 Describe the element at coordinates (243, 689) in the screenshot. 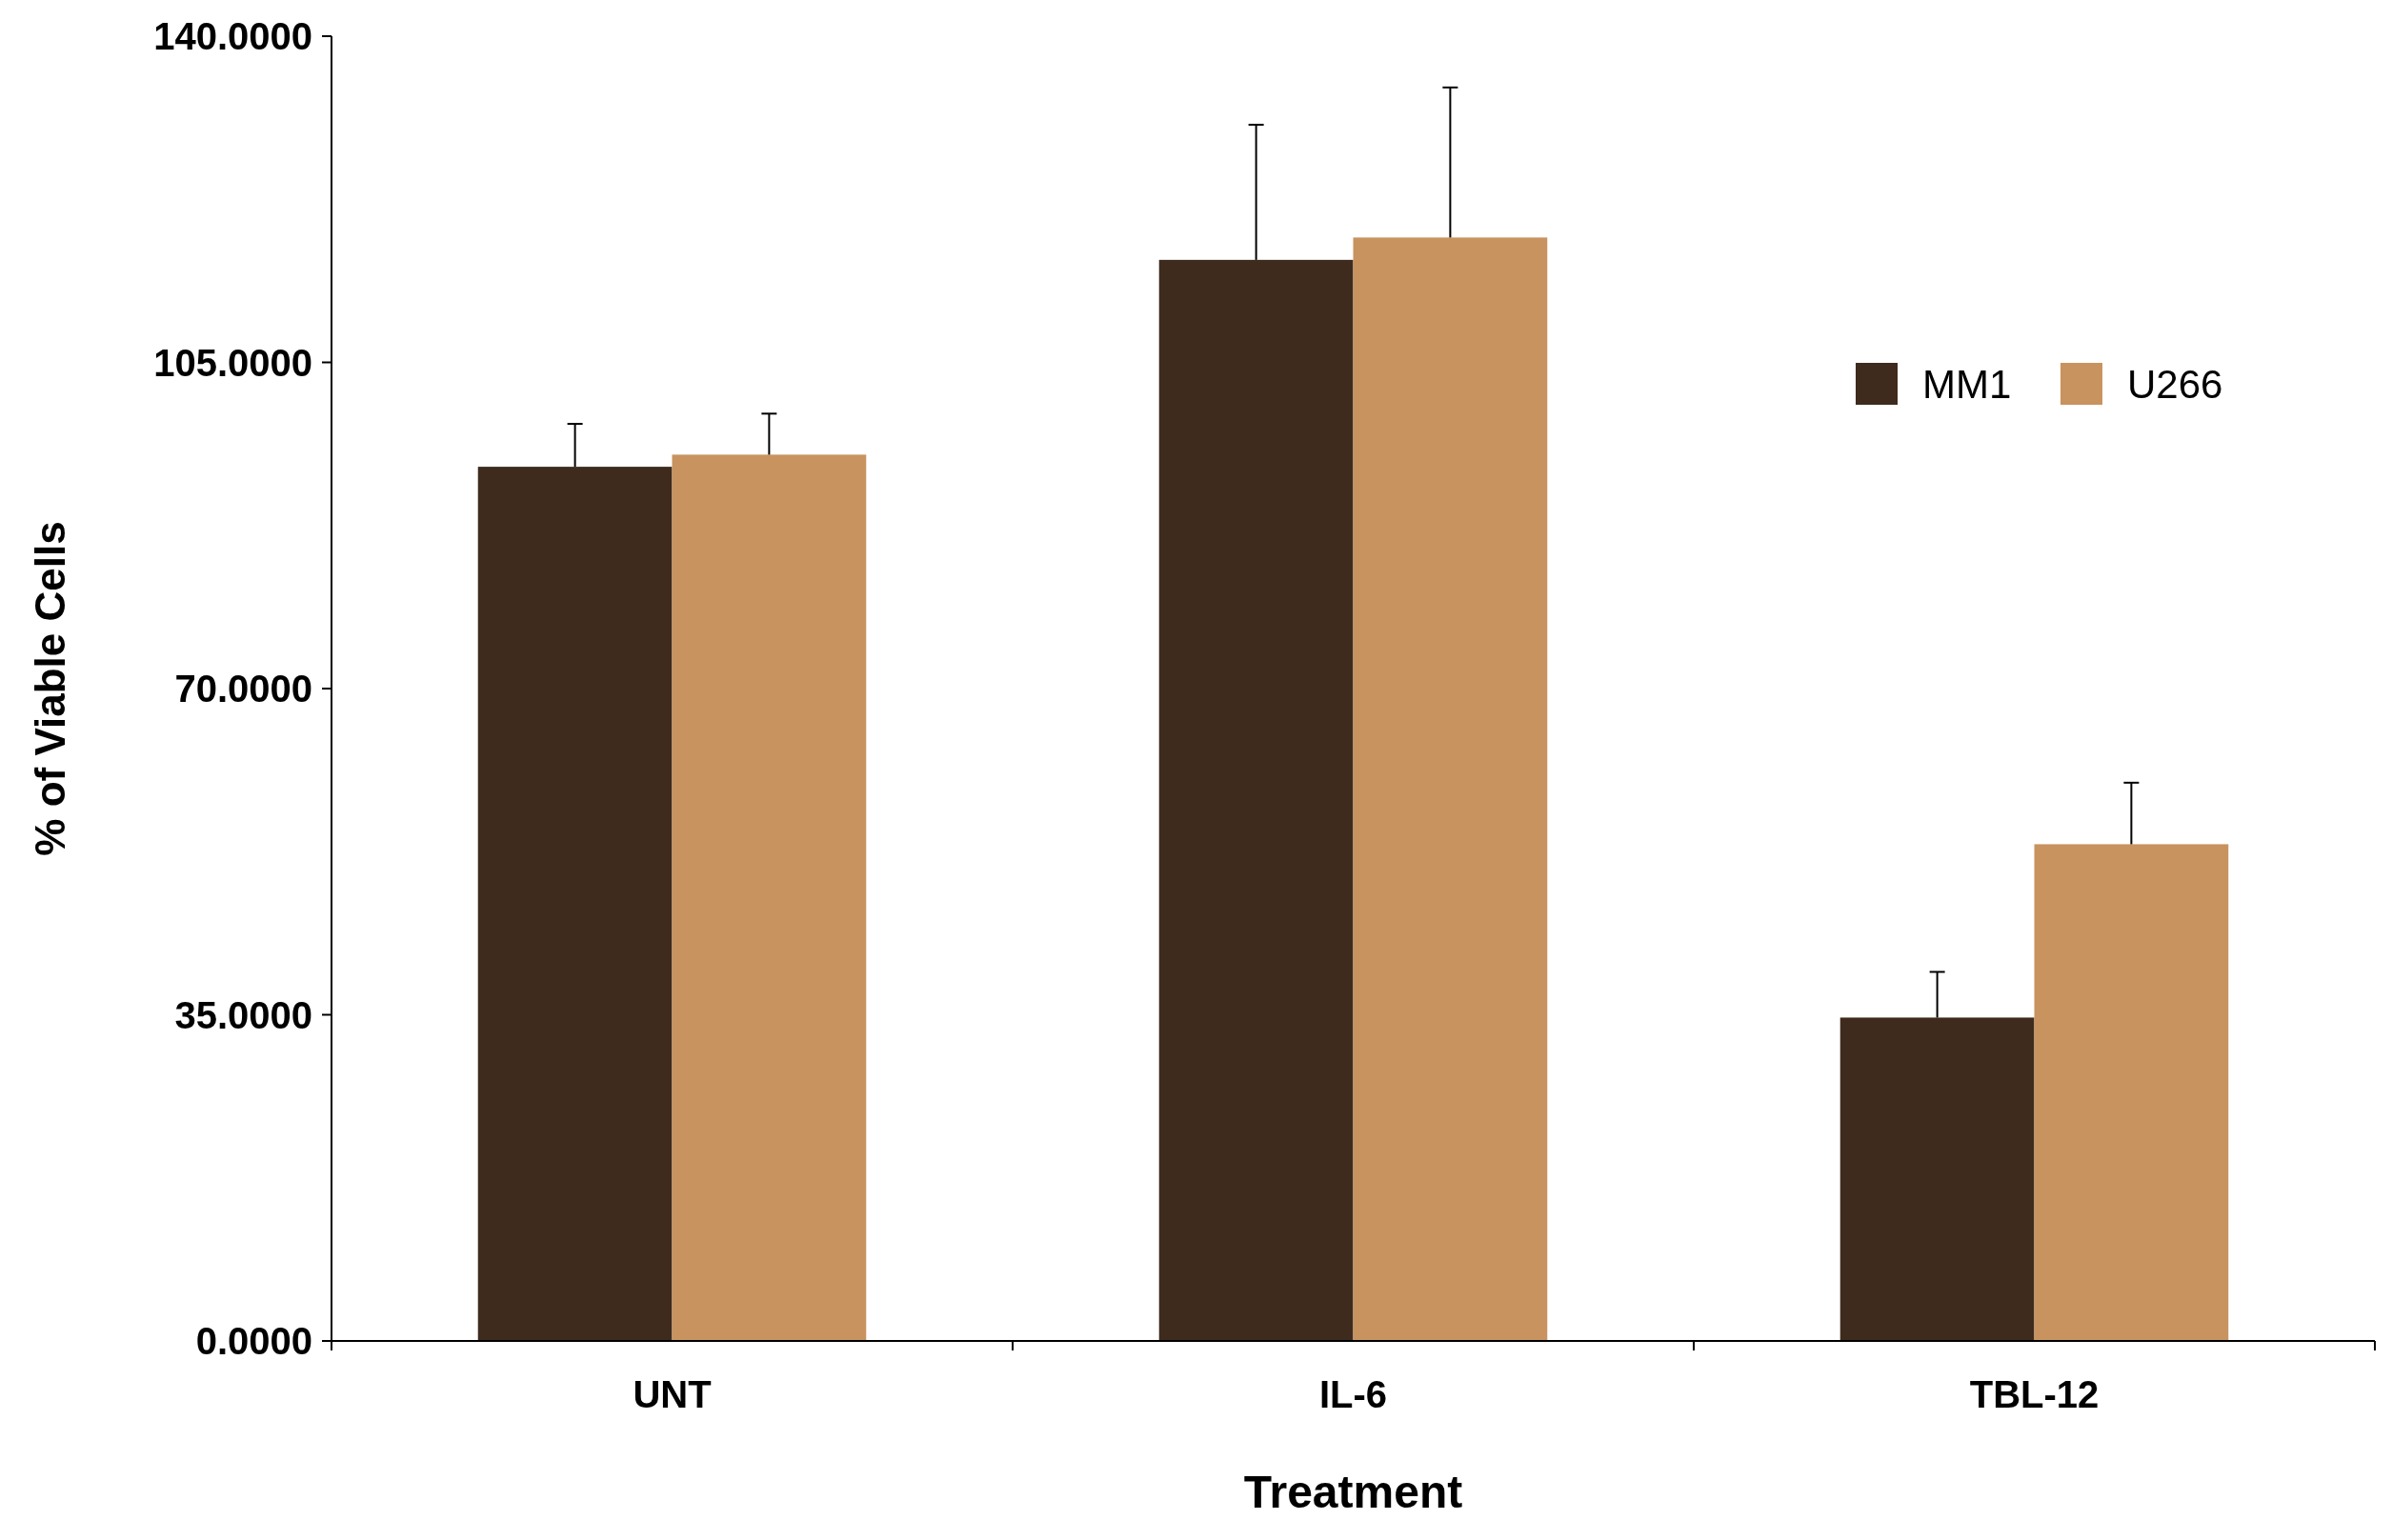

I see `y-tick-label: 70.0000` at that location.